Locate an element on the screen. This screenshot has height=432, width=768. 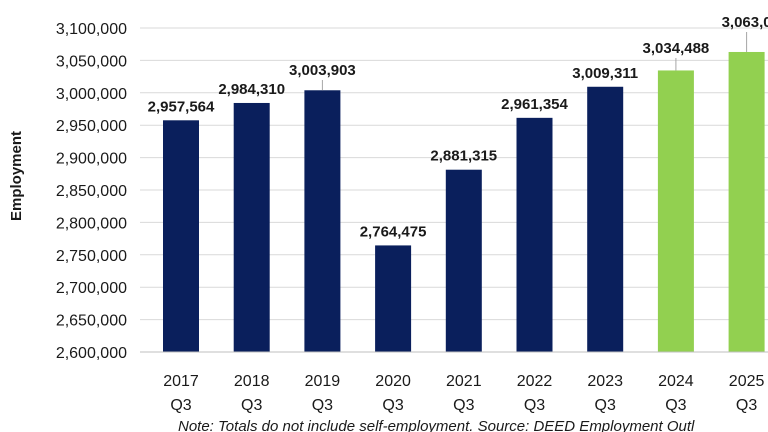
bar-2020 is located at coordinates (393, 298).